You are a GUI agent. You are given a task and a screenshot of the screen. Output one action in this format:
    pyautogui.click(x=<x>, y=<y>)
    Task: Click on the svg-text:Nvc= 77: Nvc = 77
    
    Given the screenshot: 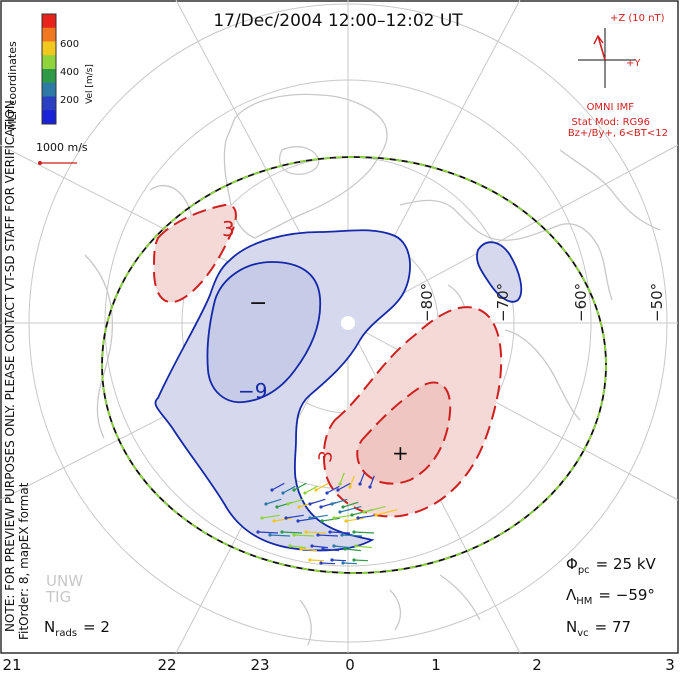 What is the action you would take?
    pyautogui.click(x=598, y=628)
    